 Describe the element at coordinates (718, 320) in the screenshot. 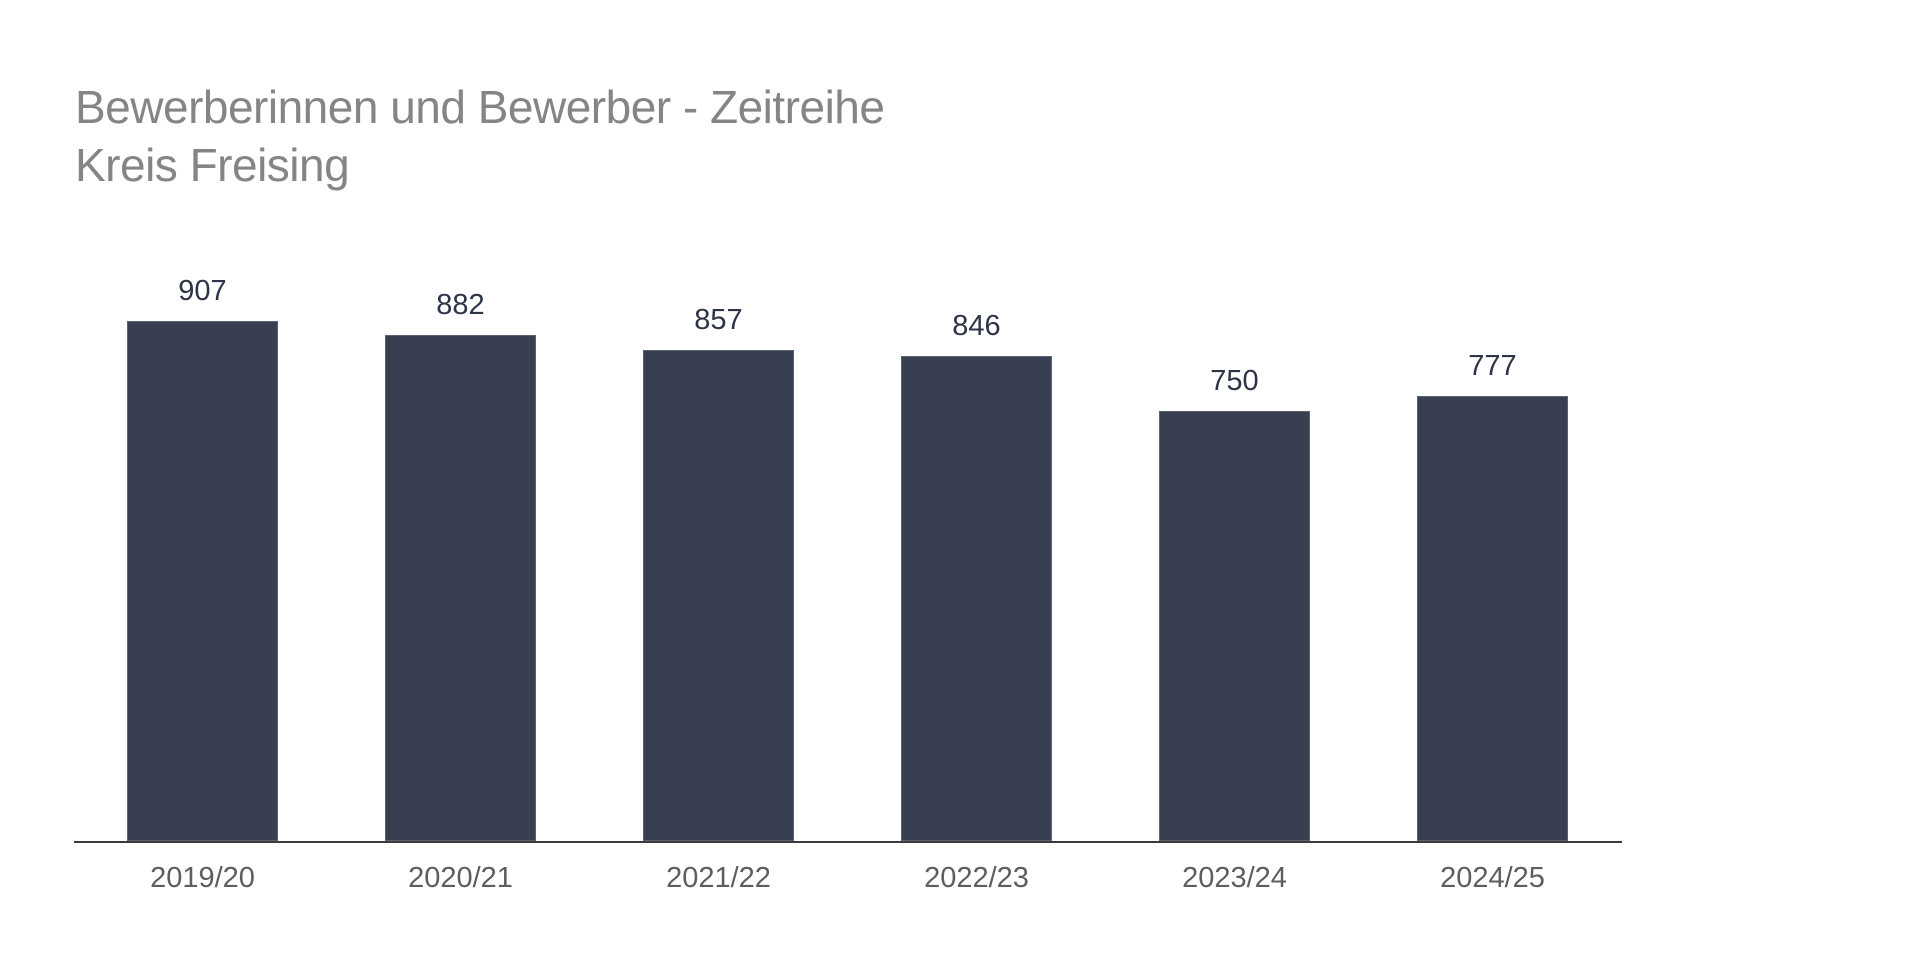

I see `bar-value-label: 857` at that location.